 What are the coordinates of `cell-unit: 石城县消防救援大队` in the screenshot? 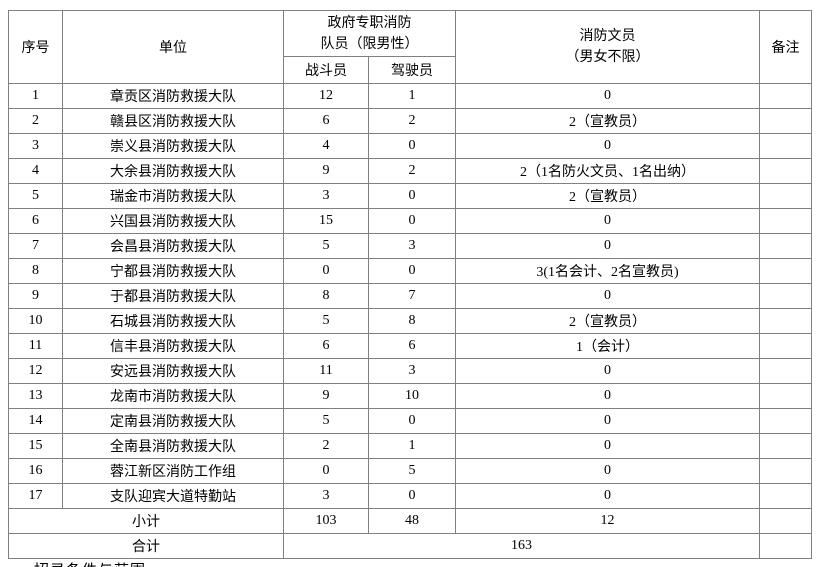 It's located at (173, 321).